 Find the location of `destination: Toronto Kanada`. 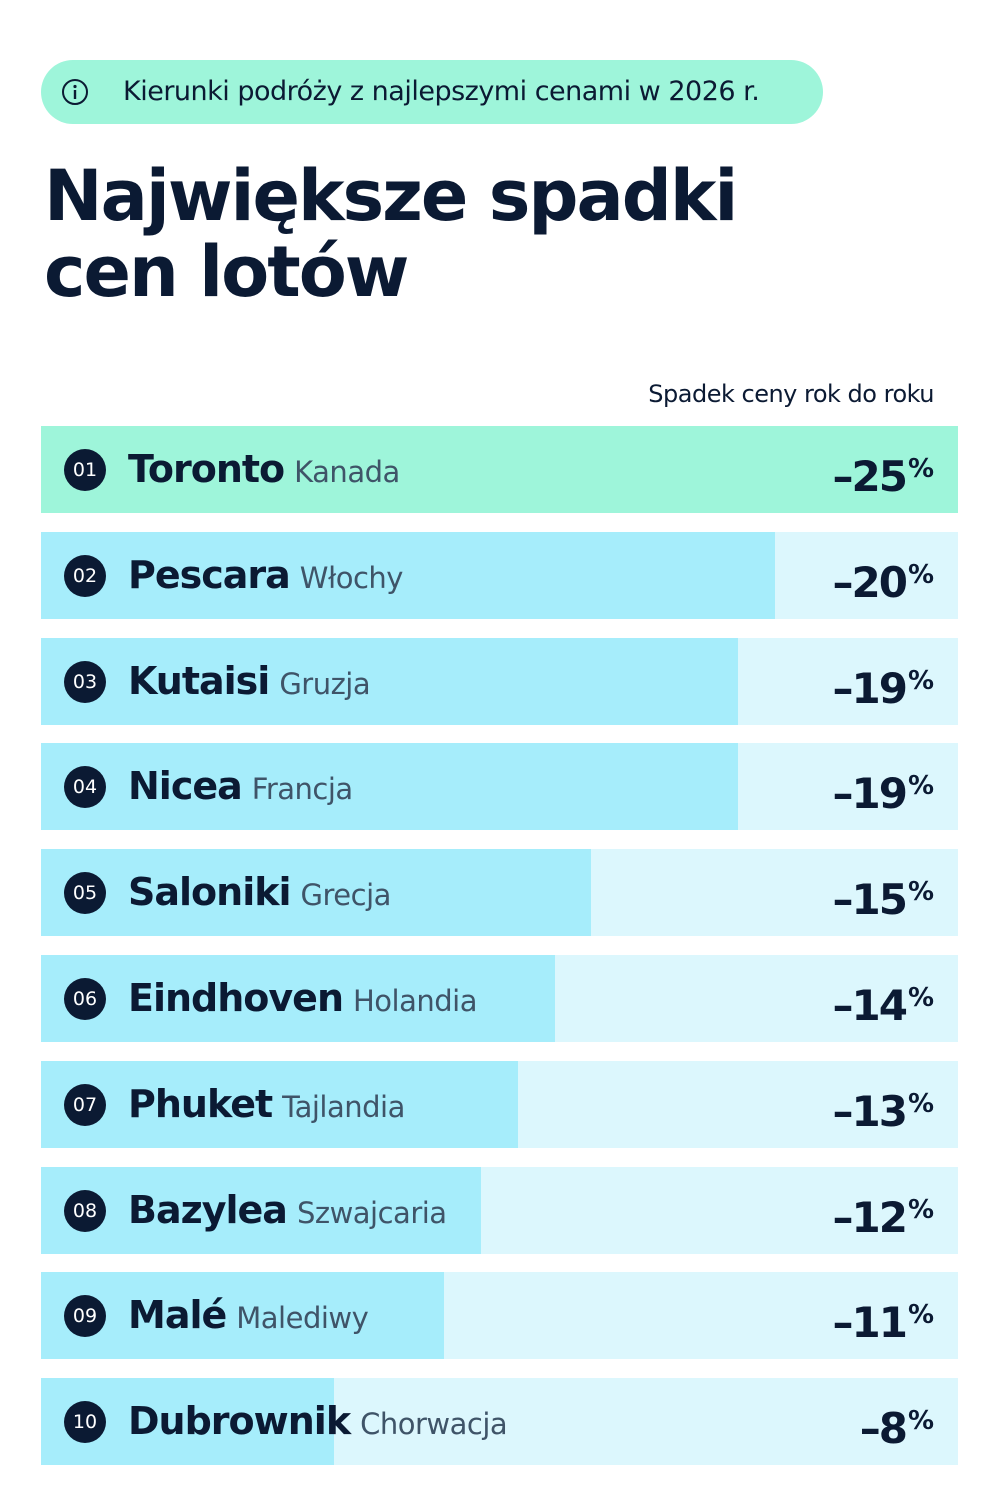

destination: Toronto Kanada is located at coordinates (264, 473).